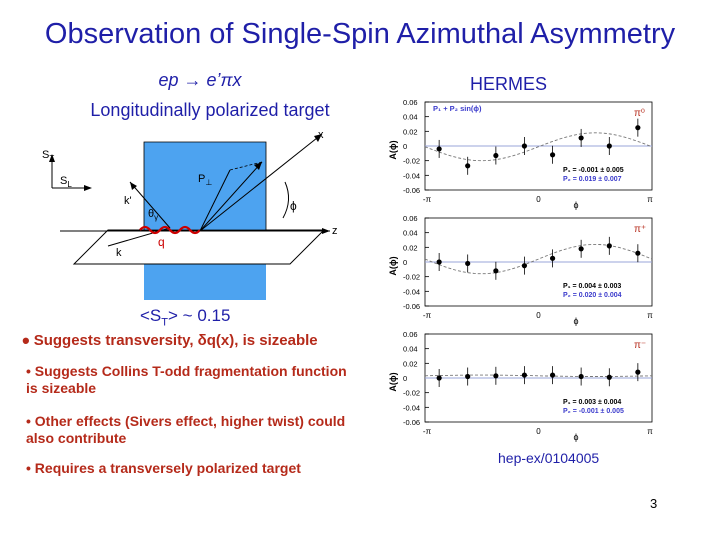  Describe the element at coordinates (153, 215) in the screenshot. I see `theta-label: θγ` at that location.